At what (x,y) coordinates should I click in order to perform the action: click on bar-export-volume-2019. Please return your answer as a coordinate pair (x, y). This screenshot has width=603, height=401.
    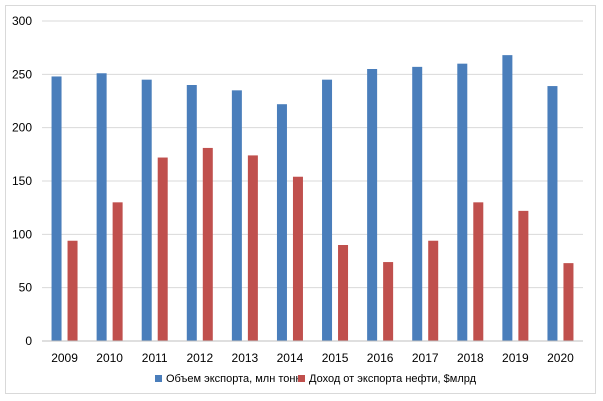
    Looking at the image, I should click on (507, 198).